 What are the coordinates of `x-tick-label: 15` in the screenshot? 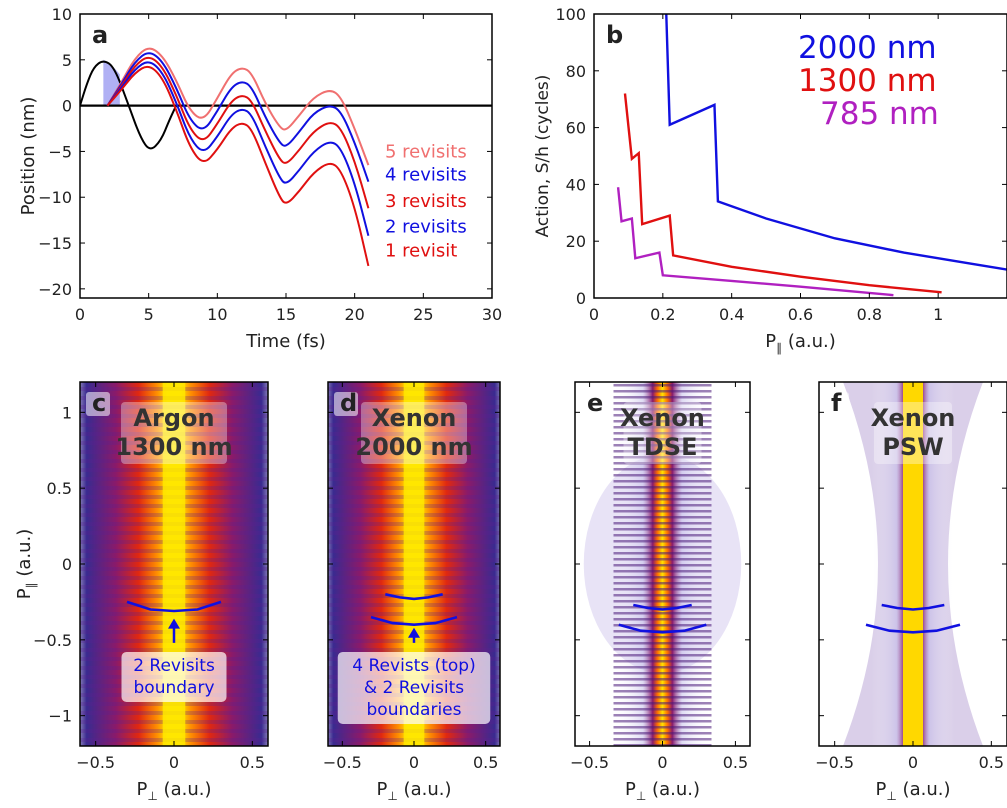 It's located at (286, 314).